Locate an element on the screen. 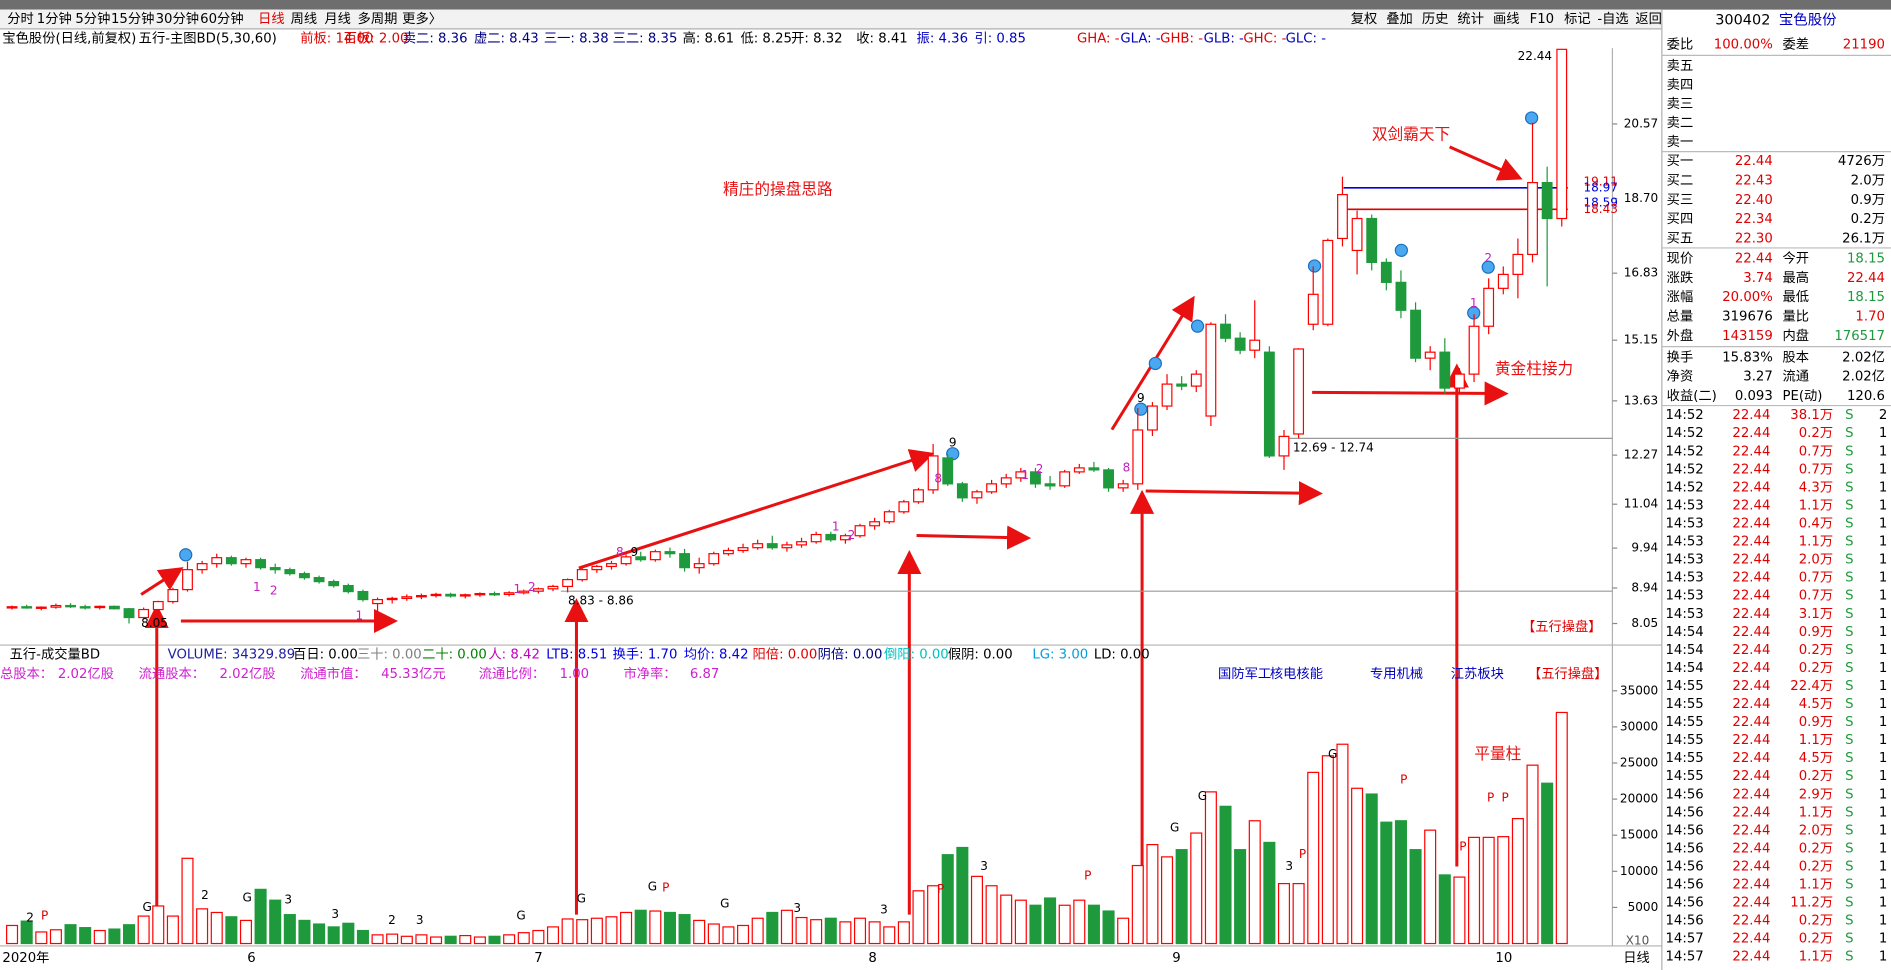 This screenshot has width=1891, height=970. volume-item: LG: 3.00 is located at coordinates (1060, 655).